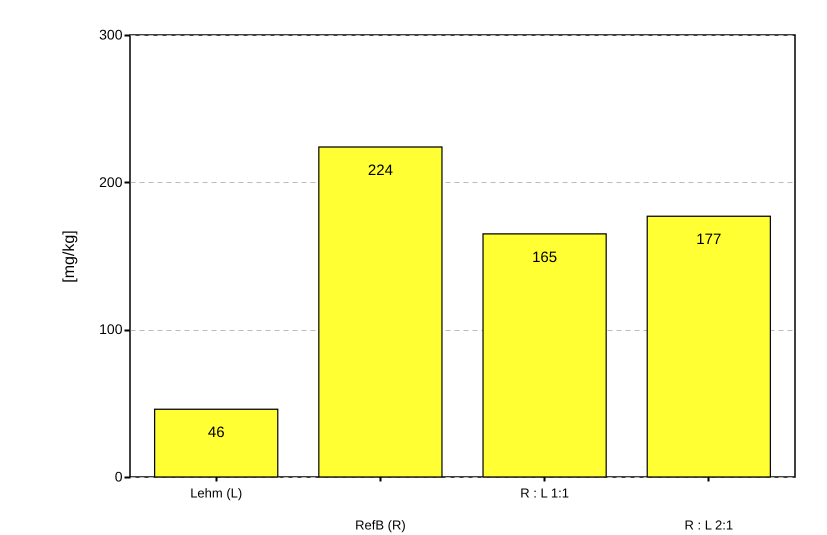  What do you see at coordinates (111, 34) in the screenshot?
I see `y-tick-label: 300` at bounding box center [111, 34].